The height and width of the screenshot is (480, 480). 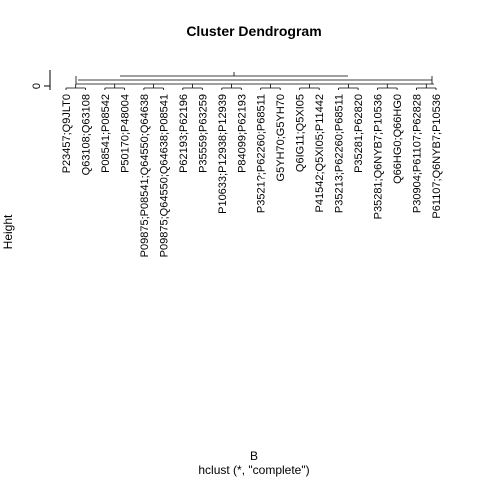 What do you see at coordinates (125, 133) in the screenshot?
I see `leaf-label: P50170;P48004` at bounding box center [125, 133].